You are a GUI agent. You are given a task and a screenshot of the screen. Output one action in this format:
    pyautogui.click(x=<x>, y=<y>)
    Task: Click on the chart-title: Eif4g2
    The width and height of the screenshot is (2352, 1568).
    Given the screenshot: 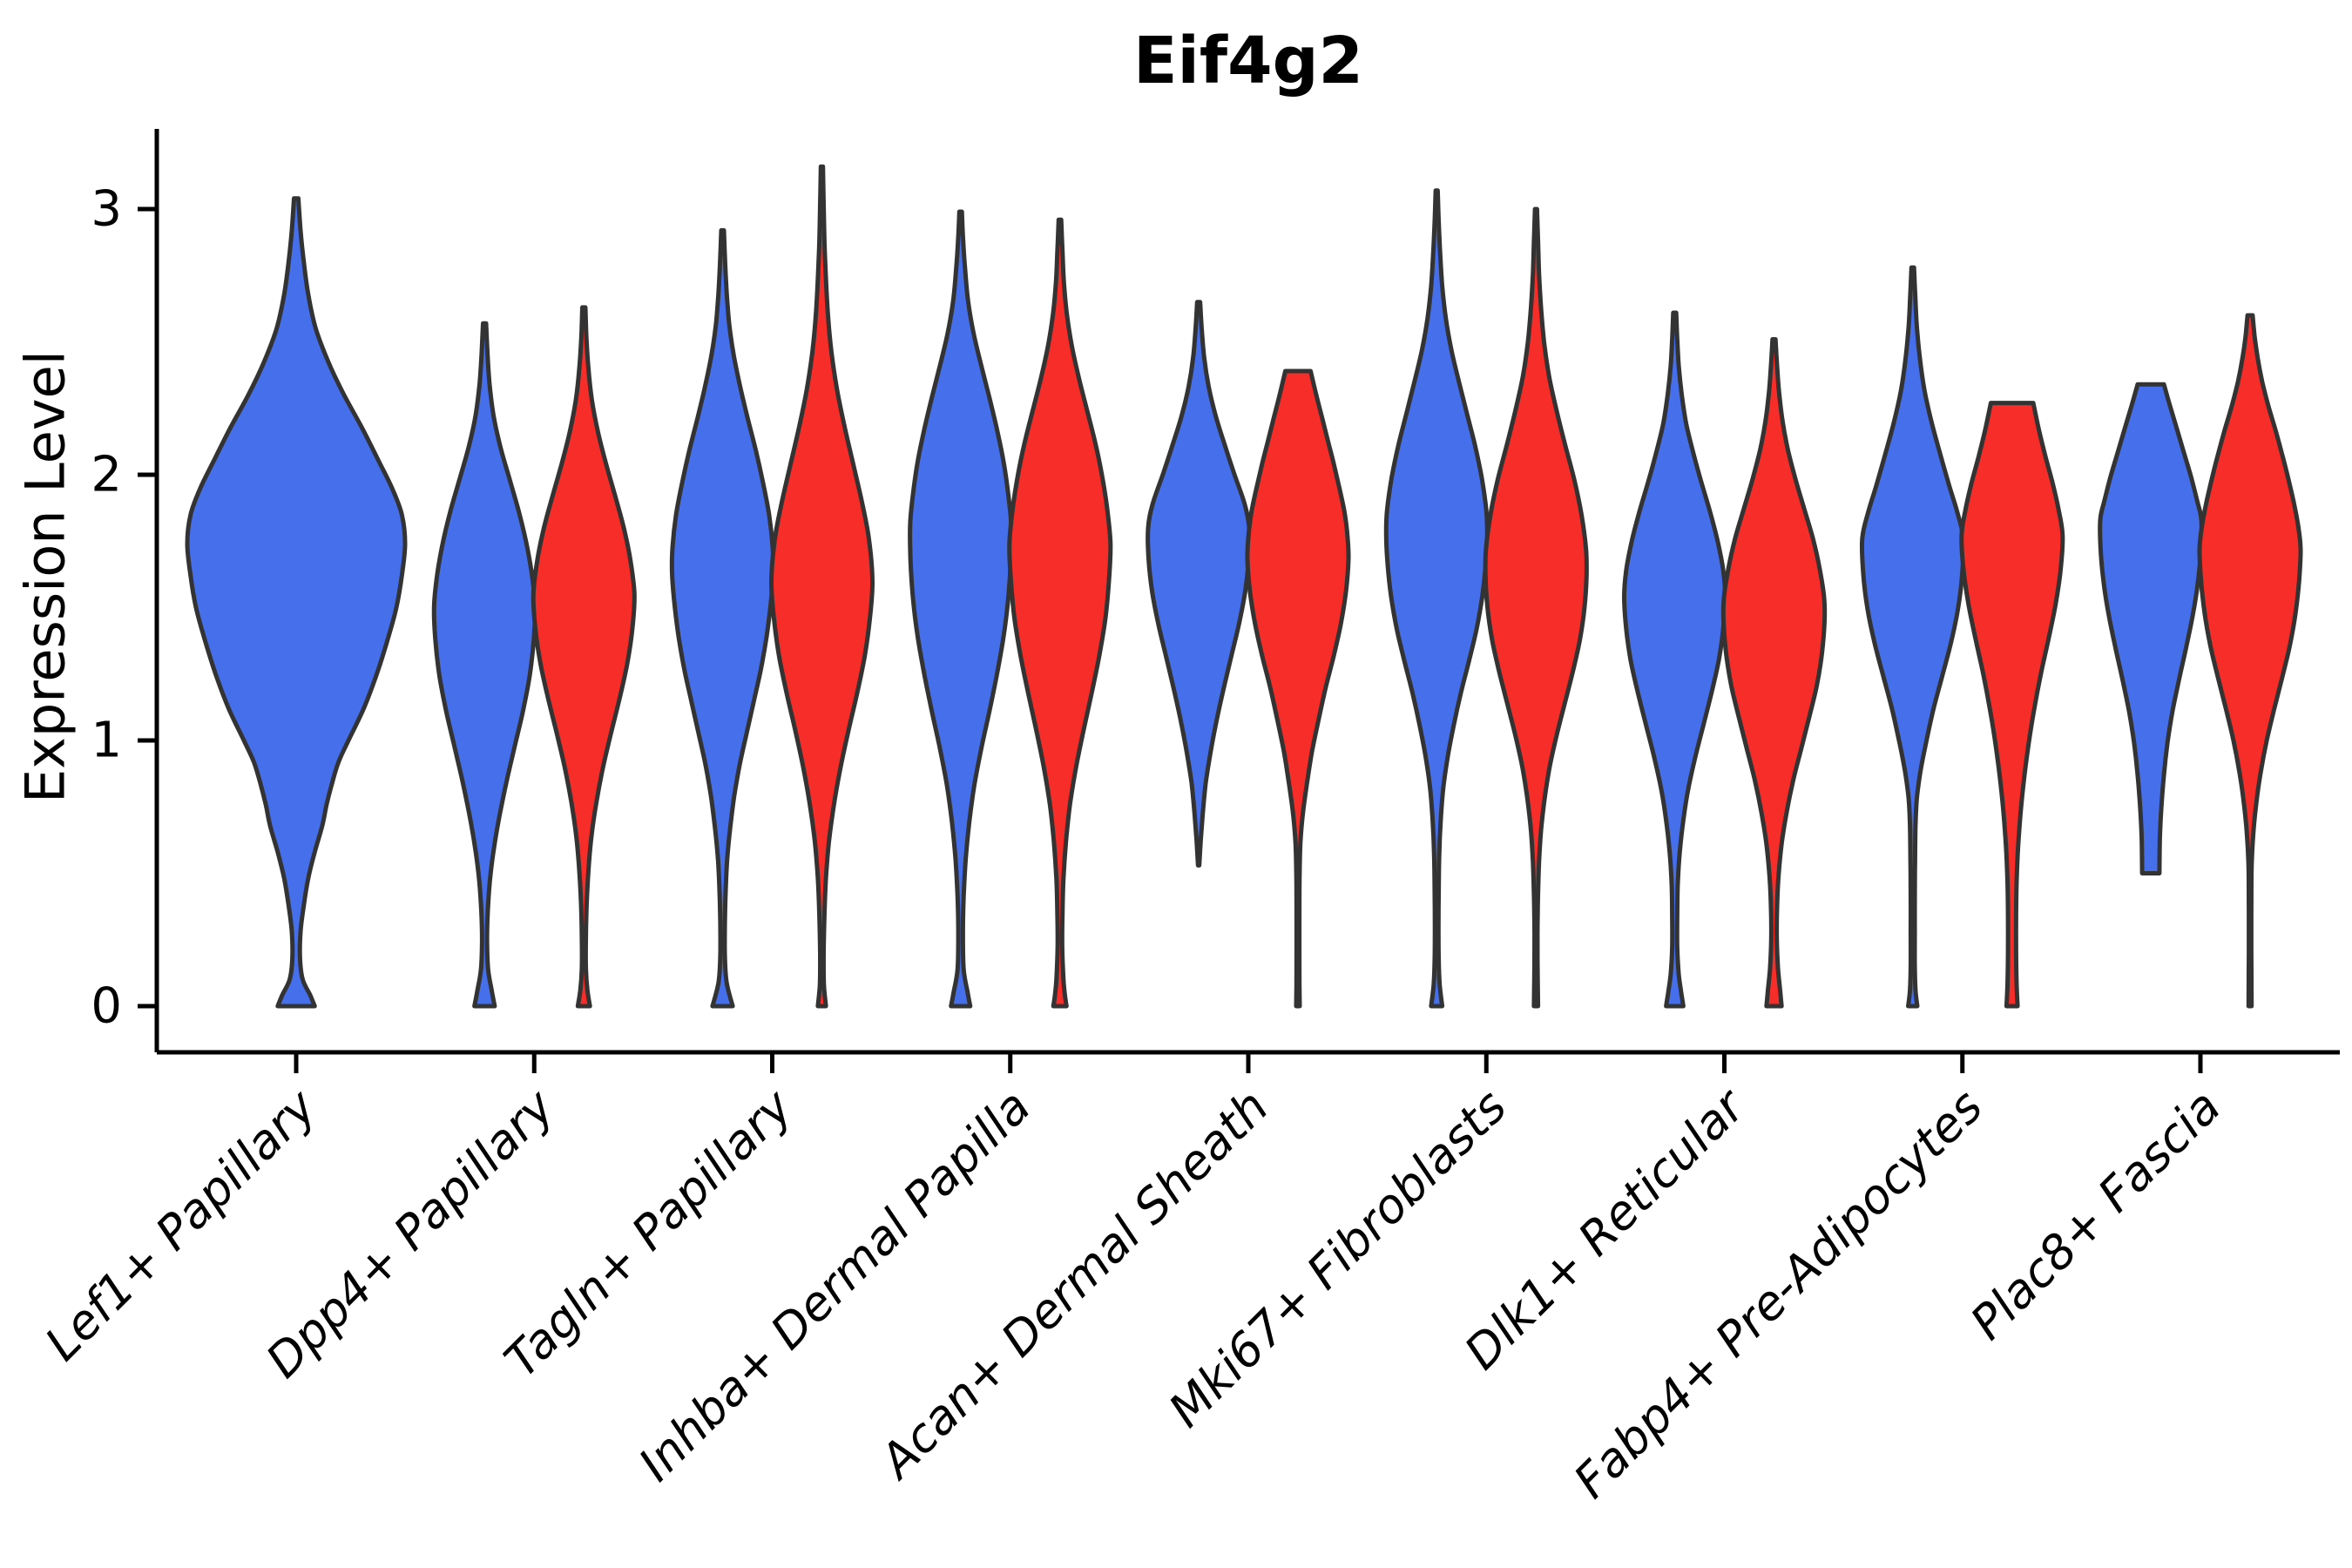 What is the action you would take?
    pyautogui.click(x=1248, y=61)
    